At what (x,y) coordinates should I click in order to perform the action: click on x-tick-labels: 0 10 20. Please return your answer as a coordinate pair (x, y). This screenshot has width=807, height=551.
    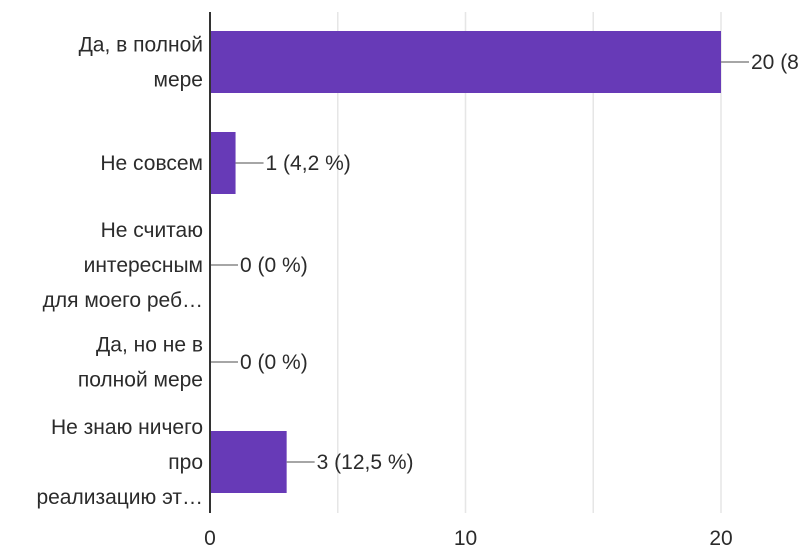
    Looking at the image, I should click on (468, 538).